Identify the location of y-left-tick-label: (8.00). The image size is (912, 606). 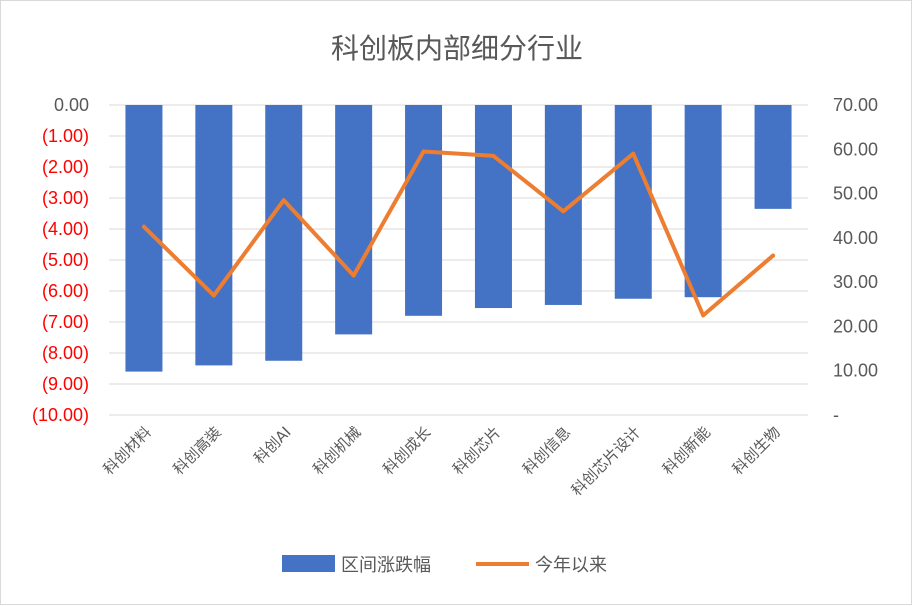
(65, 353).